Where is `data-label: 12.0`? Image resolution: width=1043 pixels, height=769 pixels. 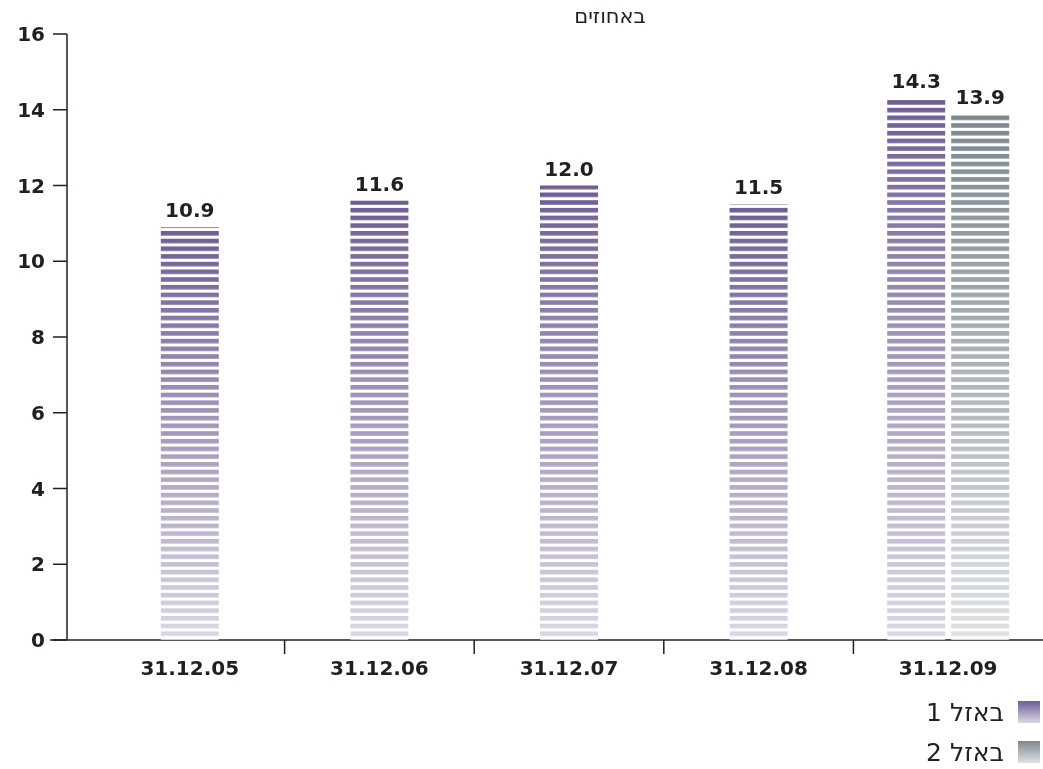 data-label: 12.0 is located at coordinates (569, 168).